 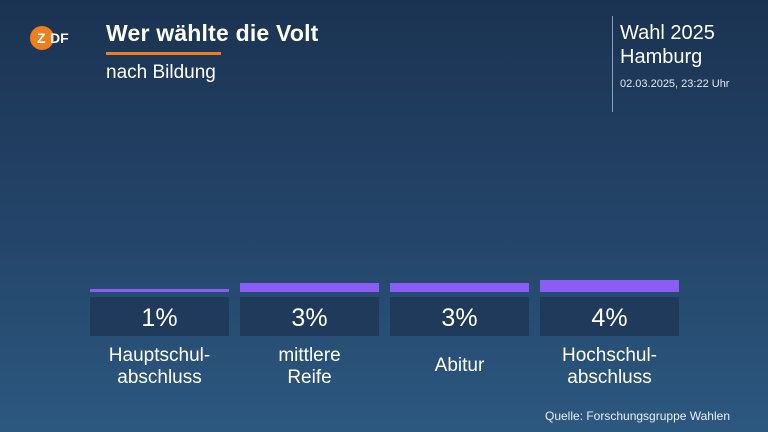 What do you see at coordinates (41, 38) in the screenshot?
I see `svg-text: Z` at bounding box center [41, 38].